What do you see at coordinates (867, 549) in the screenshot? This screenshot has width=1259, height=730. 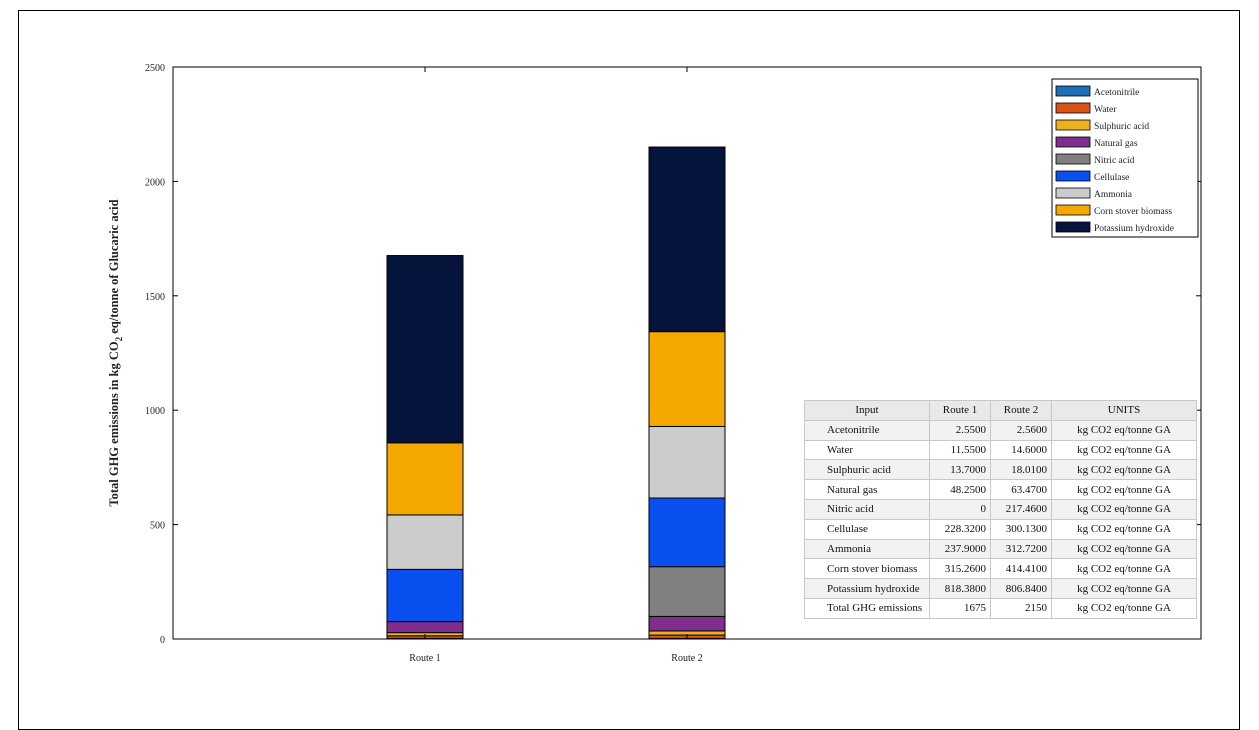 I see `cell-input: Ammonia` at bounding box center [867, 549].